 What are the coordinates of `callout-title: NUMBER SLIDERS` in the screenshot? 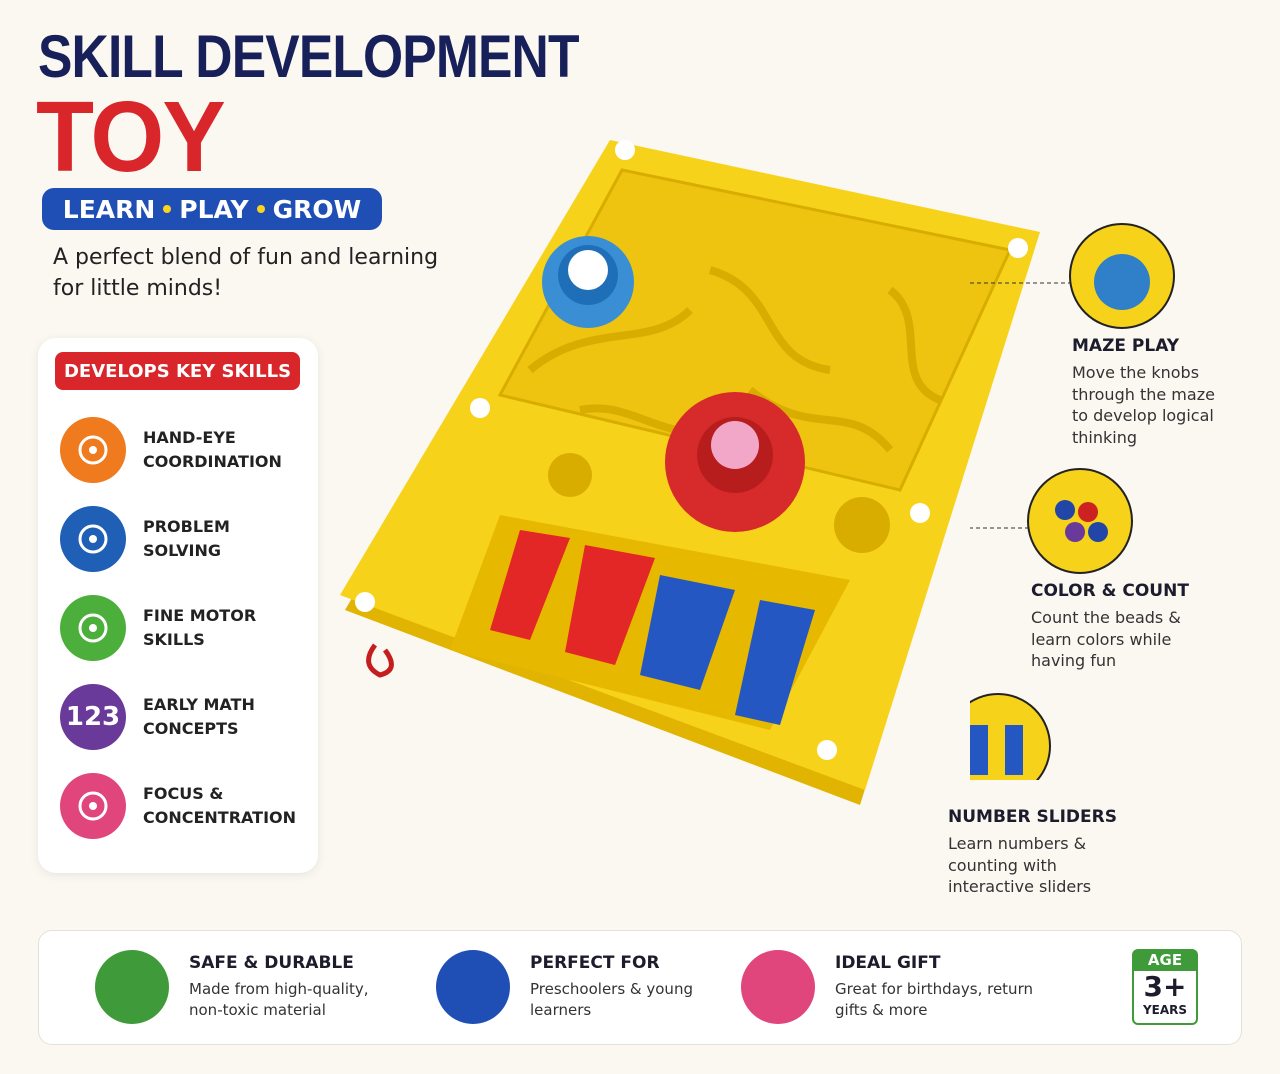 It's located at (1032, 817).